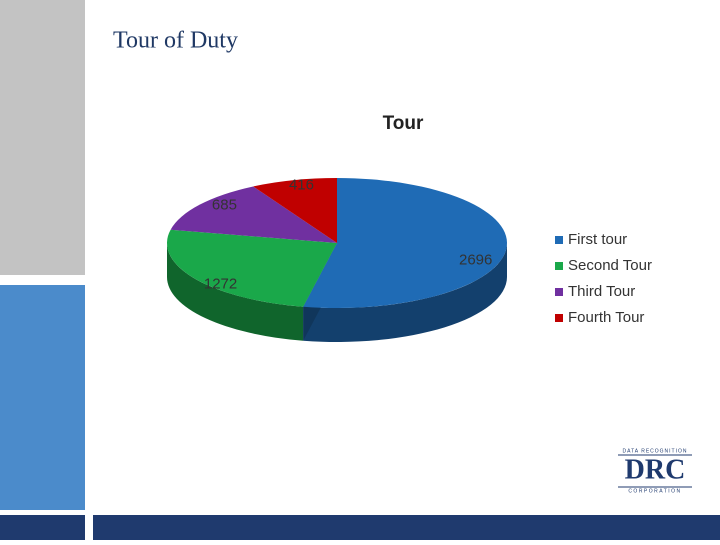  Describe the element at coordinates (601, 291) in the screenshot. I see `legend-label: Third Tour` at that location.